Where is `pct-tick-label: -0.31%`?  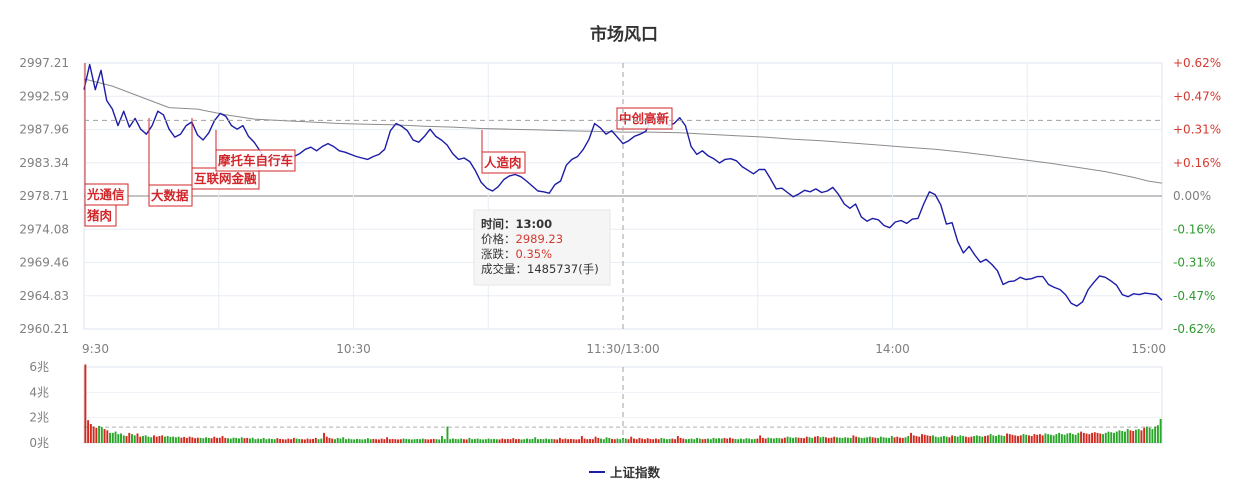 pct-tick-label: -0.31% is located at coordinates (1194, 263).